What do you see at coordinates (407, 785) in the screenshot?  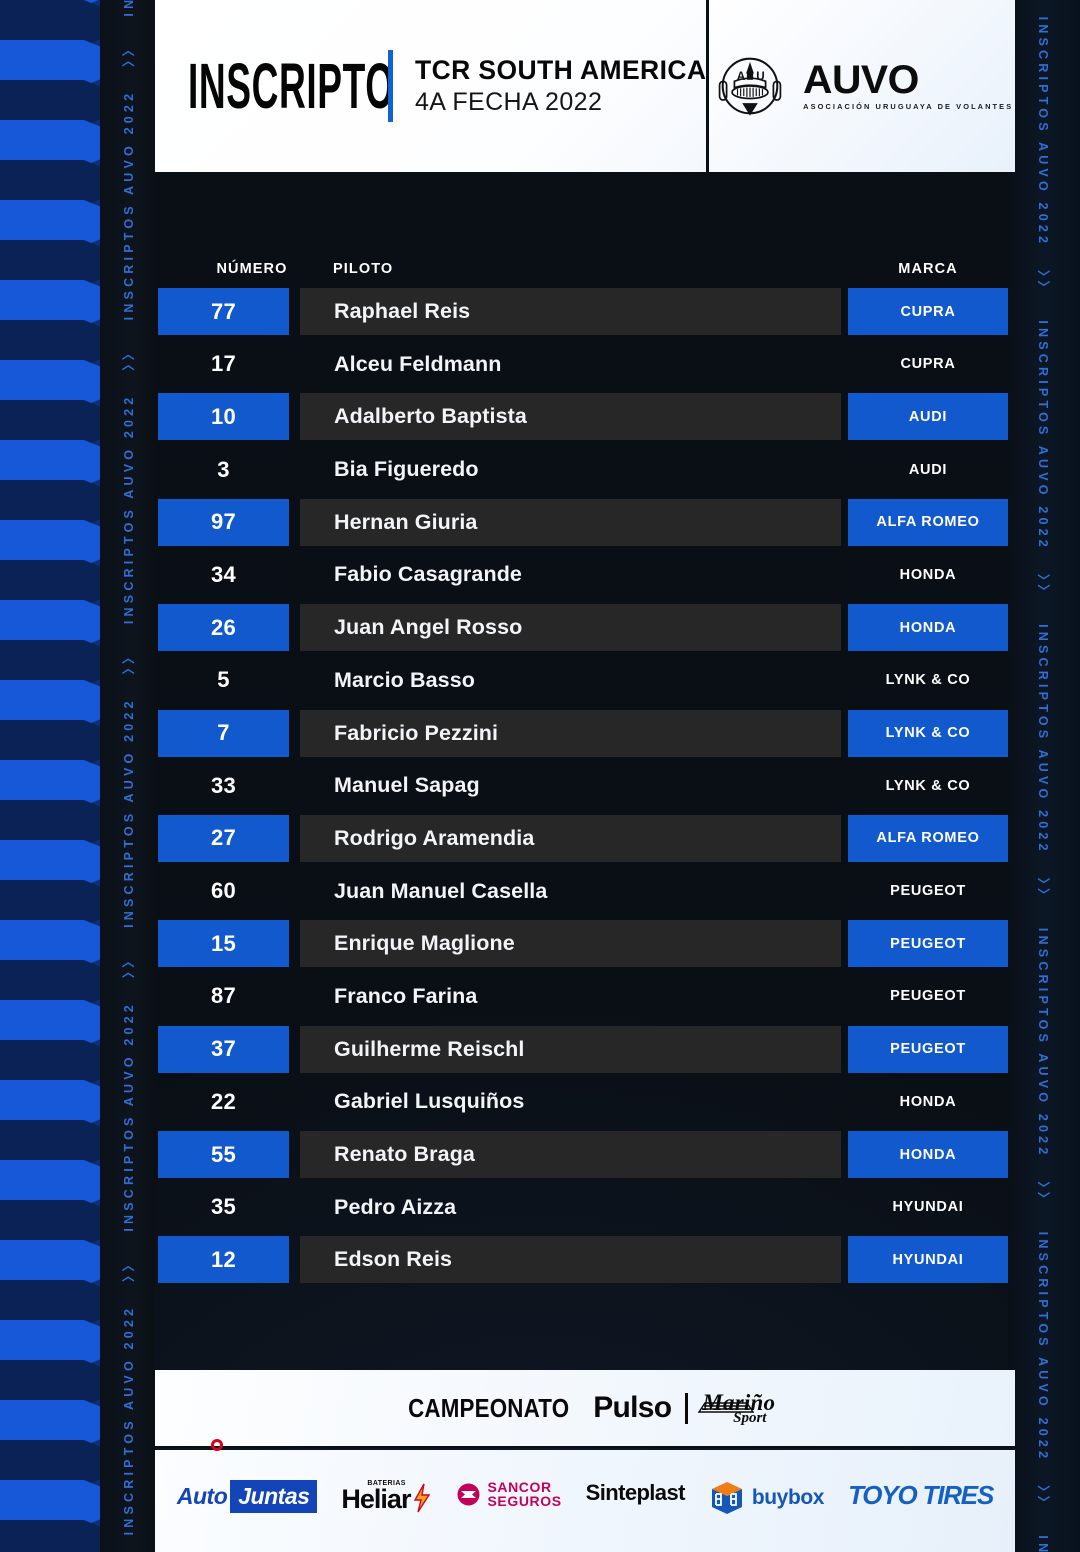 I see `cell-driver: Manuel Sapag` at bounding box center [407, 785].